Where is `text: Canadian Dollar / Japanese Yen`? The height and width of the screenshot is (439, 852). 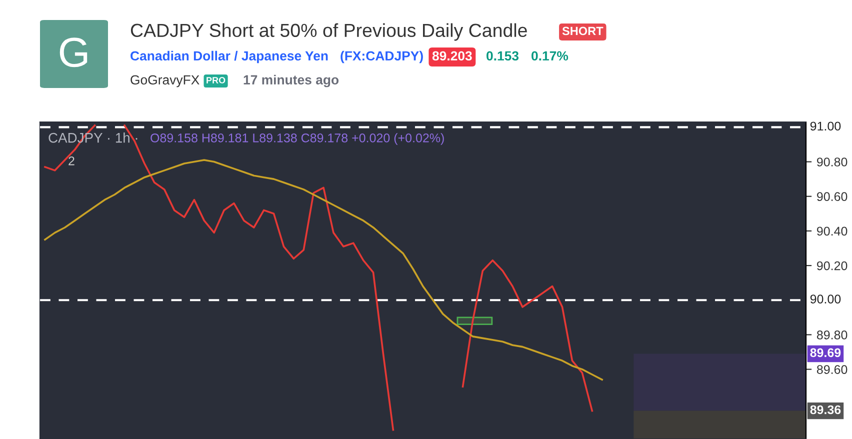
text: Canadian Dollar / Japanese Yen is located at coordinates (229, 57).